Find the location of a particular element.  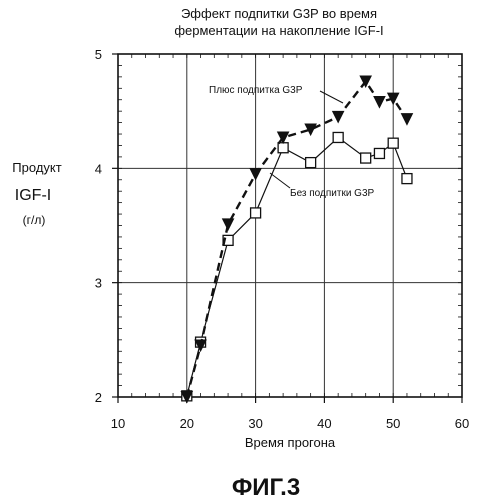

figure-caption: ФИГ.3 is located at coordinates (266, 487).